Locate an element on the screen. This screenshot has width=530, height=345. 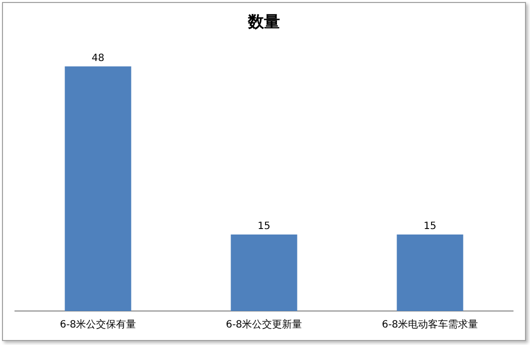
x-tick-label: 6-8米公交保有量 is located at coordinates (98, 324).